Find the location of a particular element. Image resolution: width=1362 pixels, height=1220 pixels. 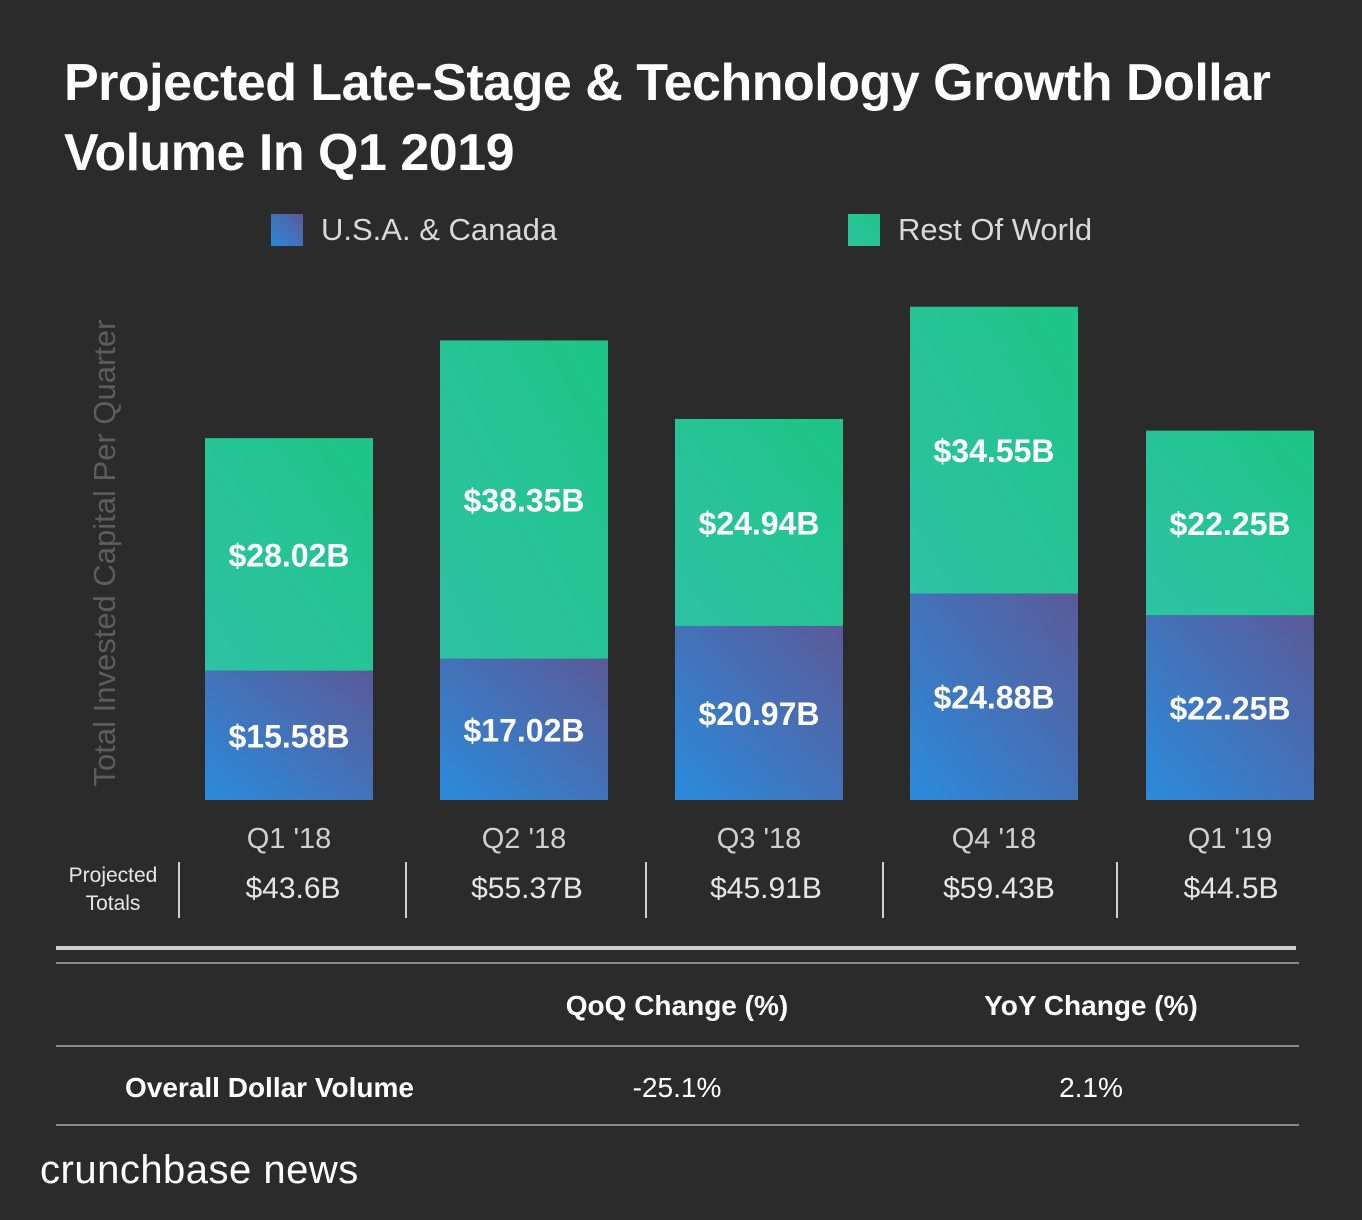

legend-item-rest-of-world: Rest Of World is located at coordinates (970, 230).